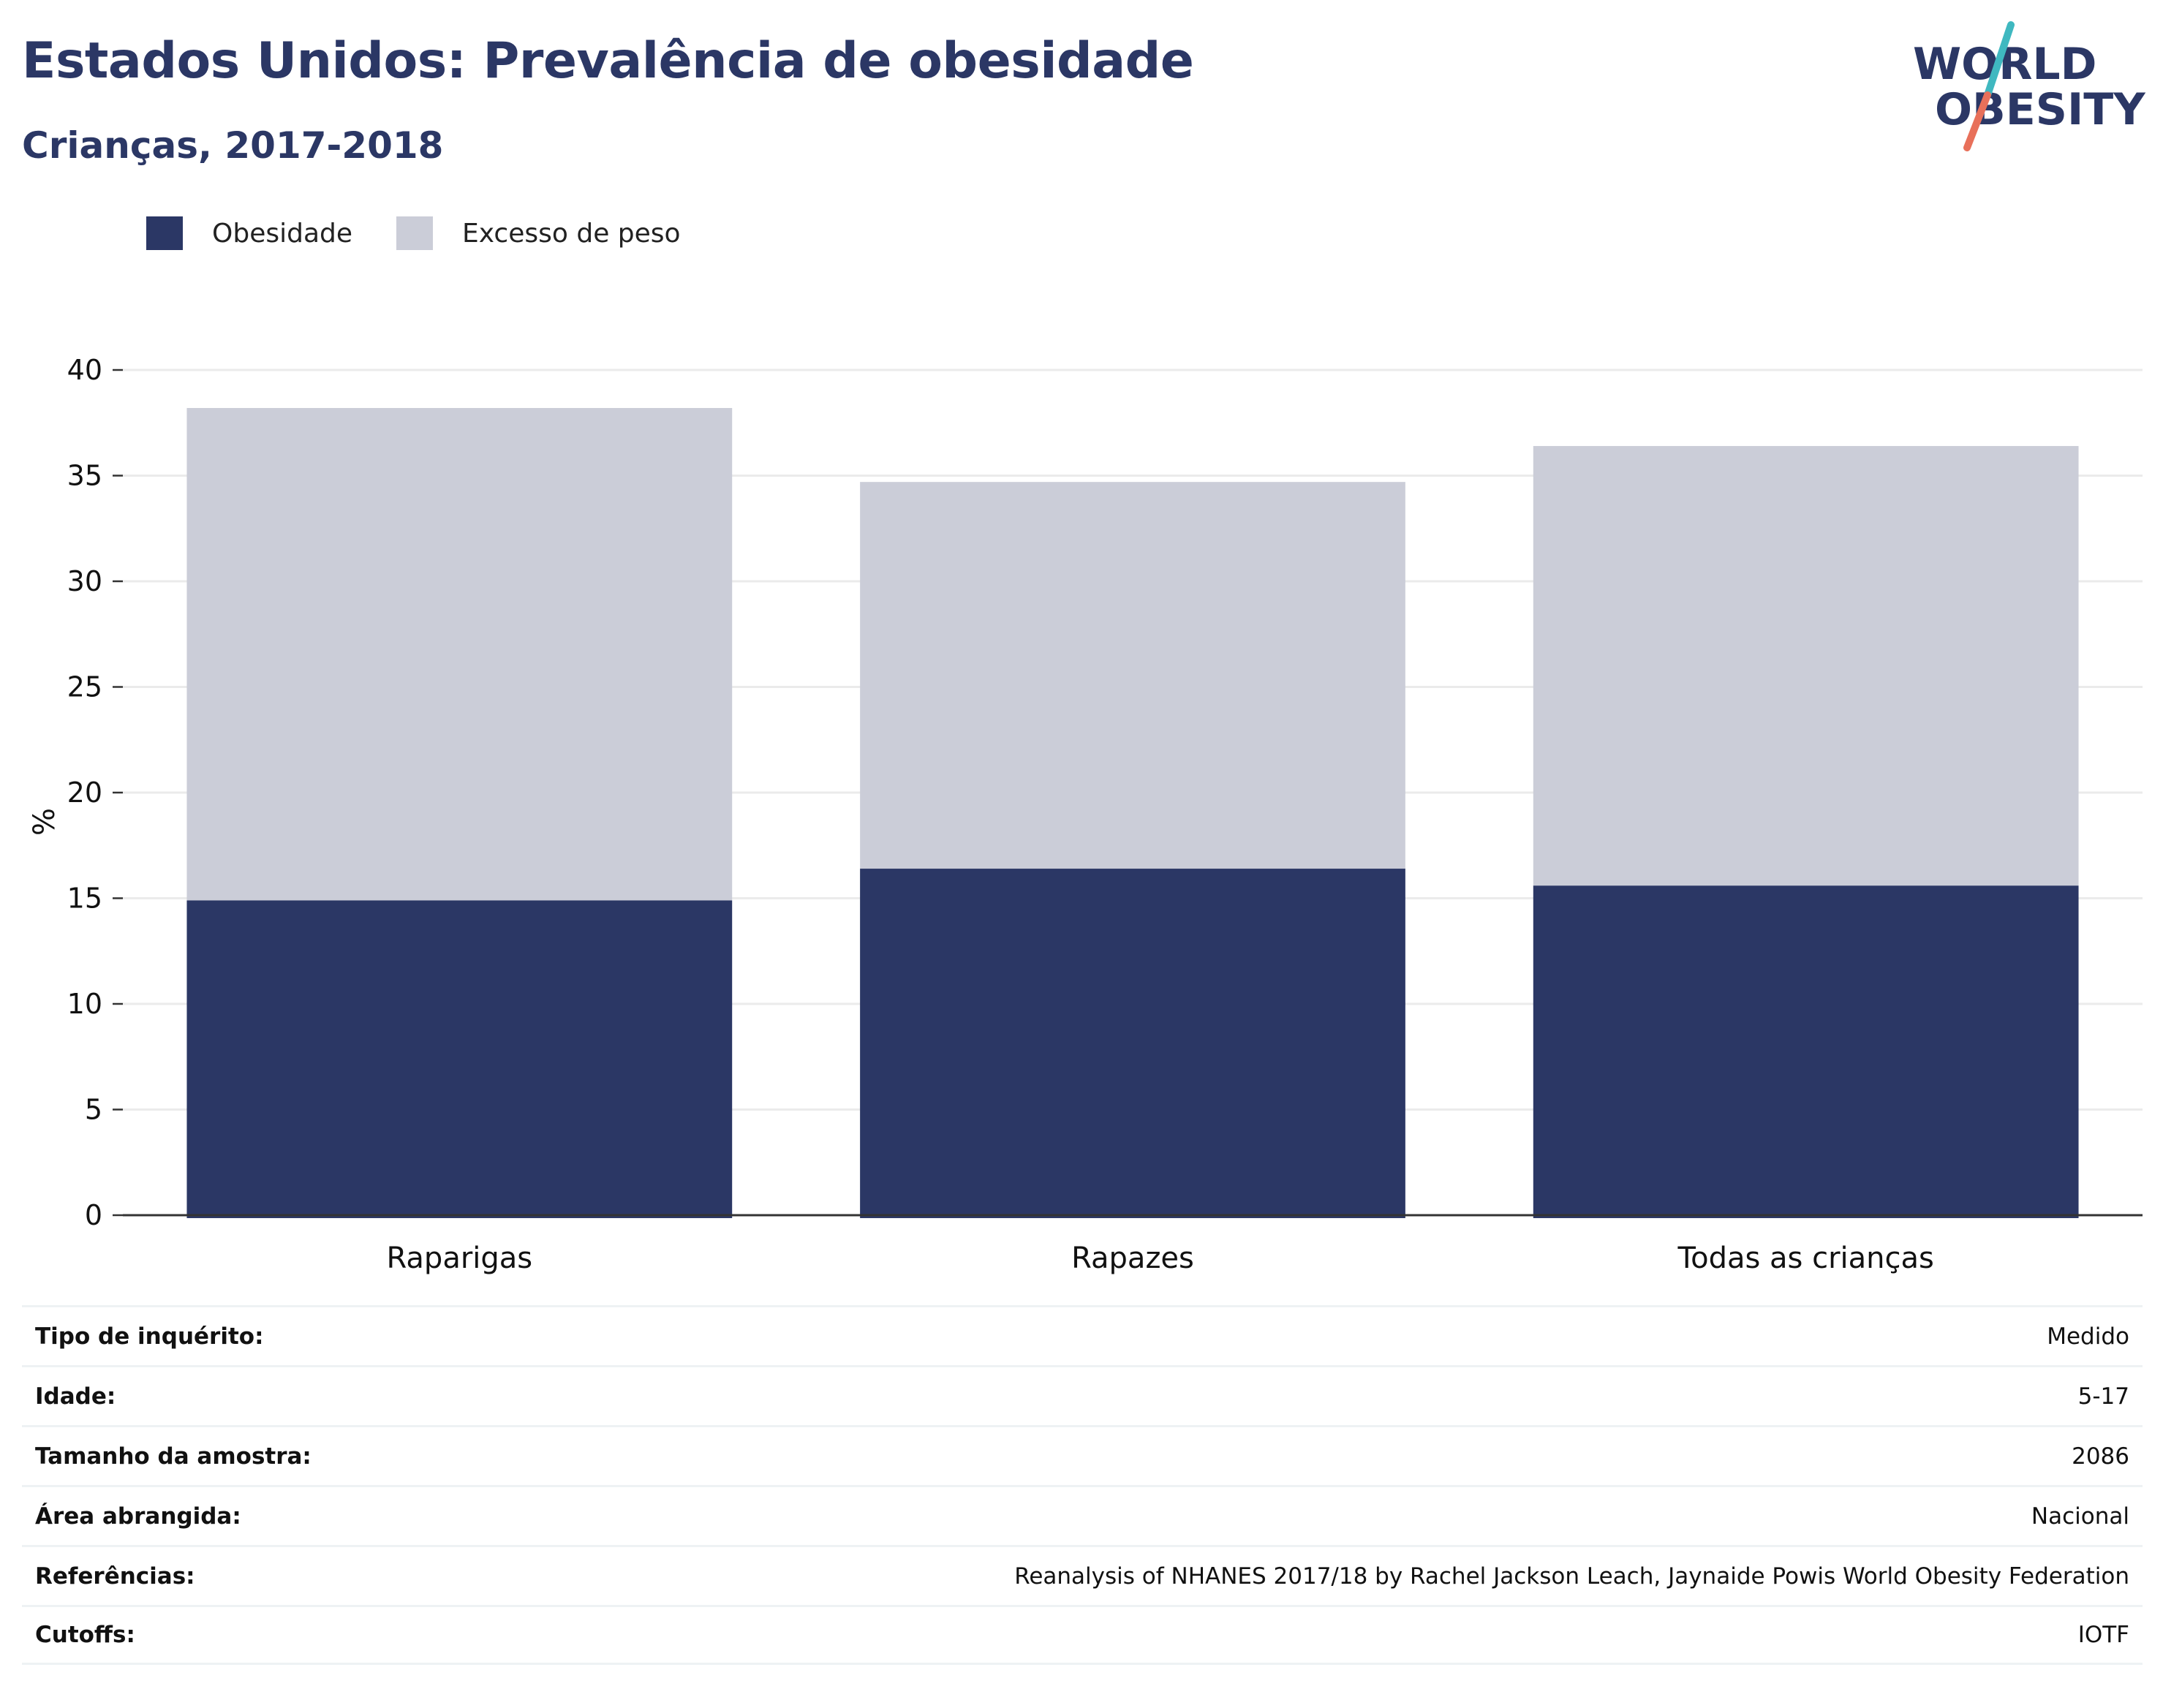 The width and height of the screenshot is (2163, 1708). I want to click on y-tick-label: 0, so click(94, 1215).